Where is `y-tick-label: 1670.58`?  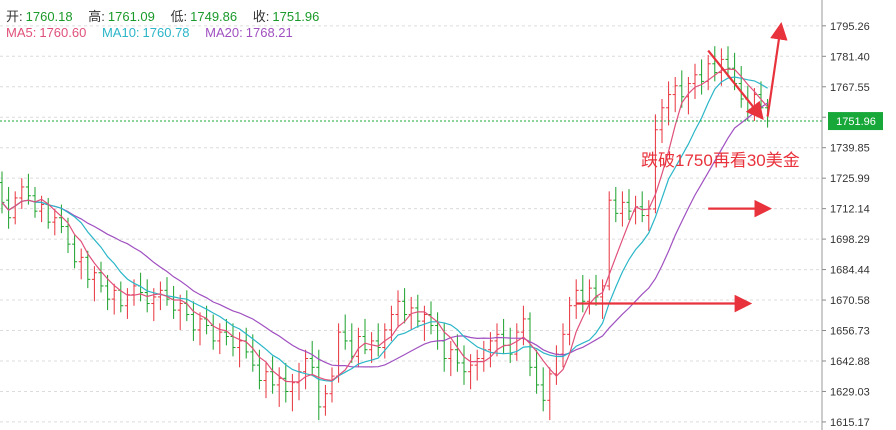
y-tick-label: 1670.58 is located at coordinates (850, 301).